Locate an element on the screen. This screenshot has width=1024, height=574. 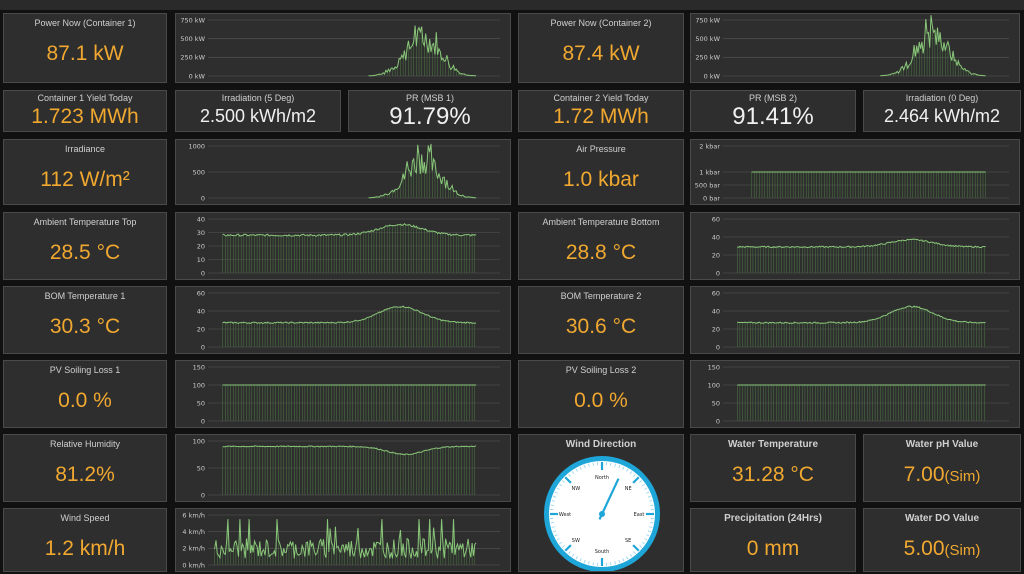
tile-container-2-yield: Container 2 Yield Today 1.72 MWh is located at coordinates (601, 111).